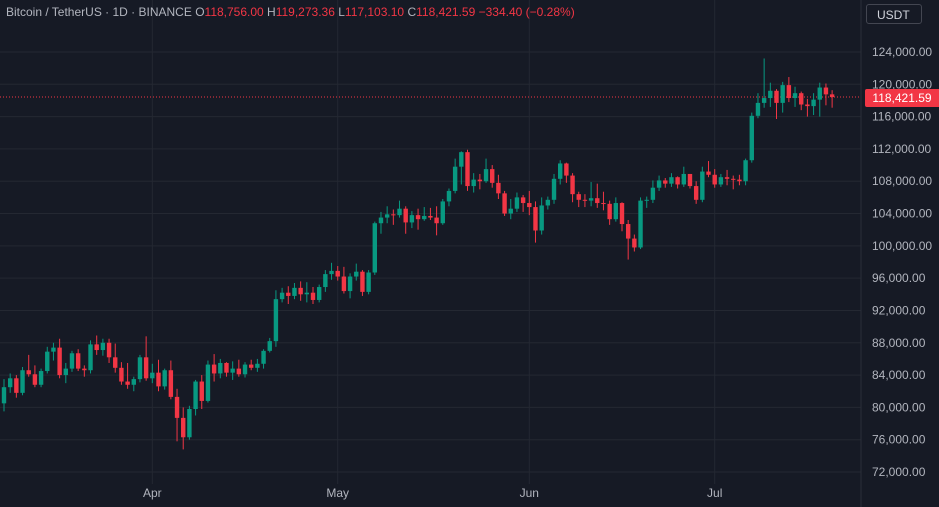 The height and width of the screenshot is (507, 939). Describe the element at coordinates (899, 407) in the screenshot. I see `price-tick-label: 80,000.00` at that location.